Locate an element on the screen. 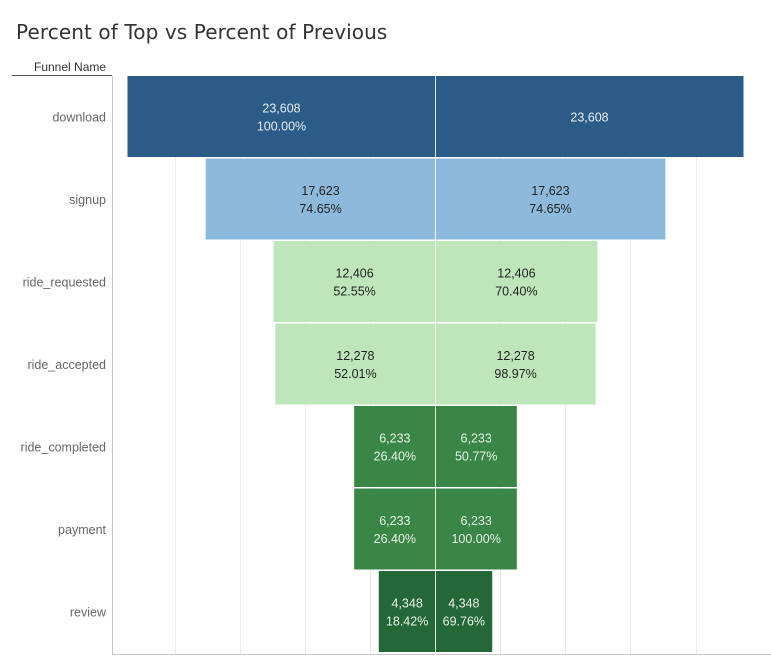  header-rule is located at coordinates (62, 75).